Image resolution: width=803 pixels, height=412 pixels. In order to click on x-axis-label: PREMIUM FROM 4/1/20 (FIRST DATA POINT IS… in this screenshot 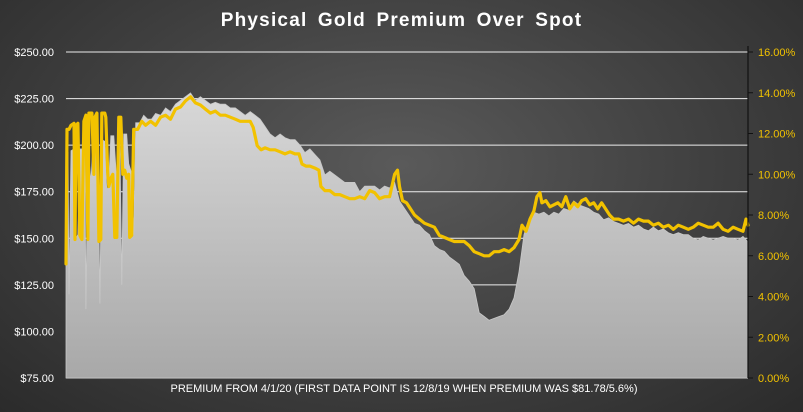, I will do `click(403, 389)`.